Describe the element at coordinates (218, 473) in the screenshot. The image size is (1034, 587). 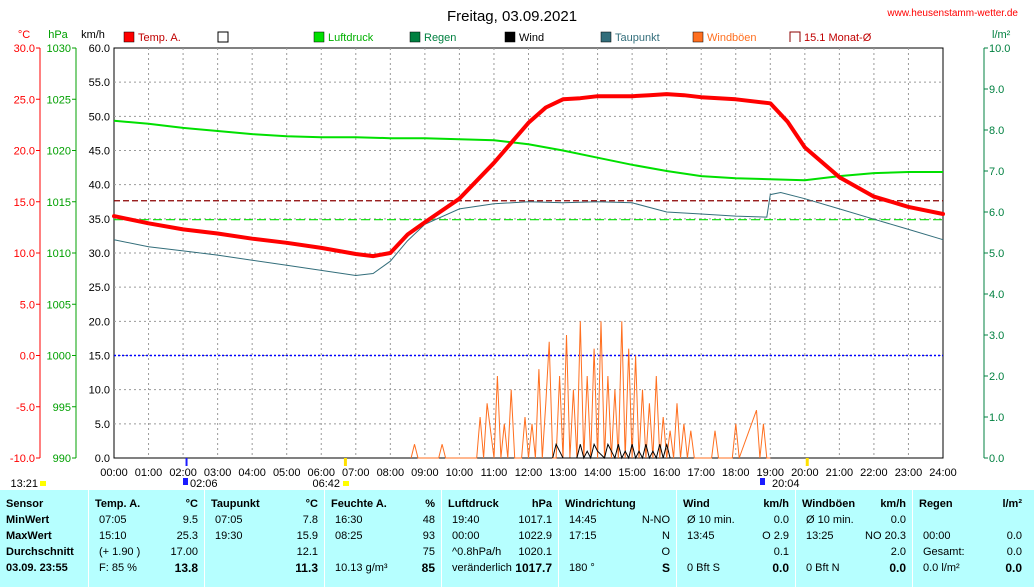
I see `x-tick-label-3: 03:00` at that location.